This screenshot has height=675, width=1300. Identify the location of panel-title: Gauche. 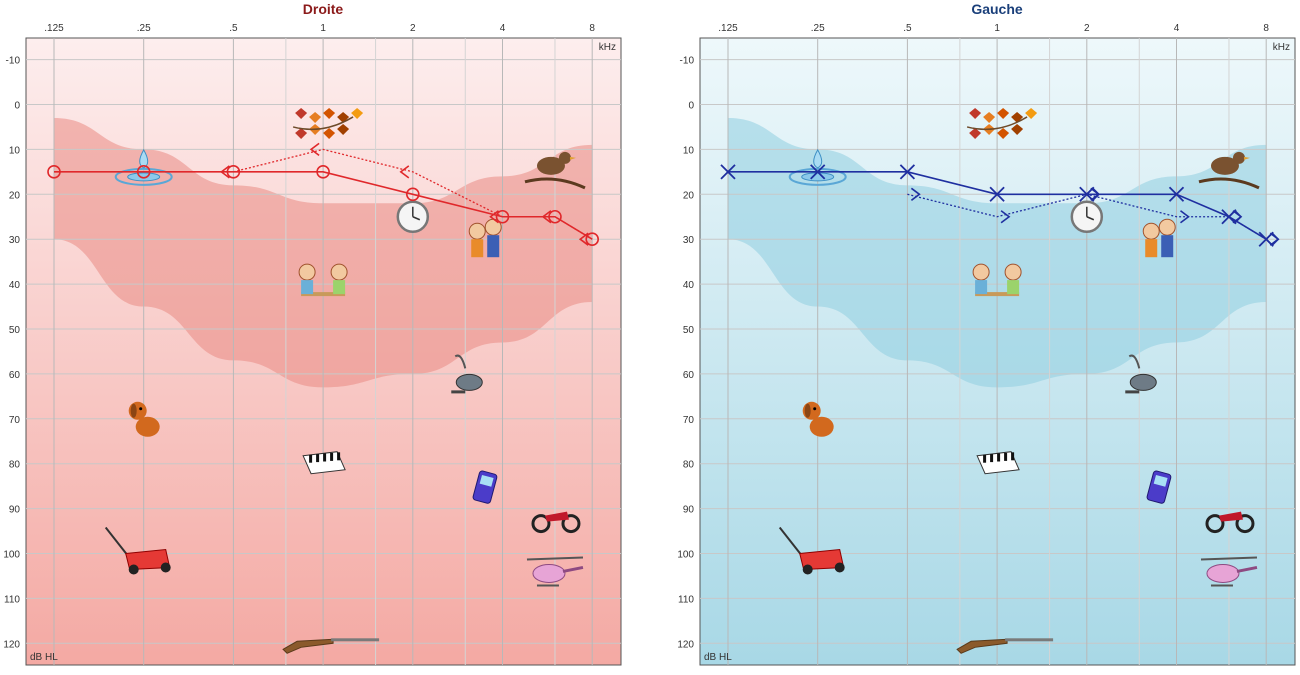
(997, 9).